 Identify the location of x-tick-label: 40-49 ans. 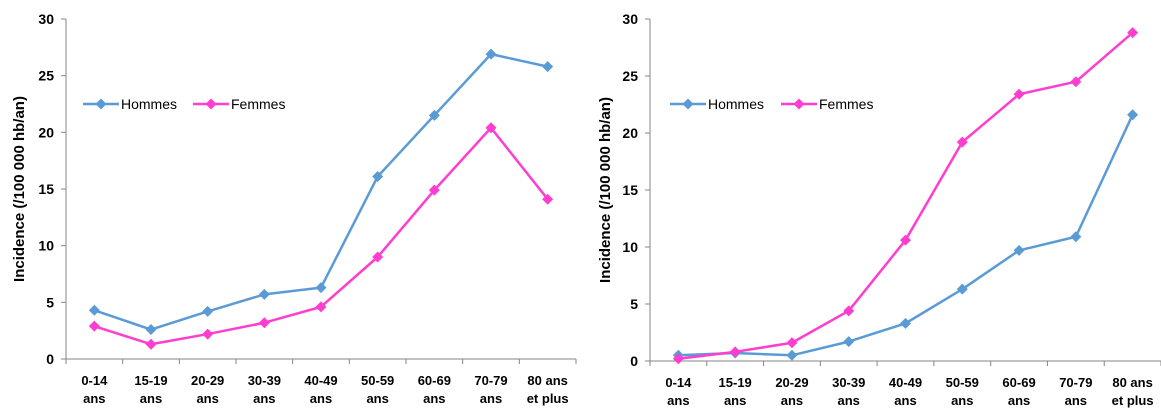
(905, 391).